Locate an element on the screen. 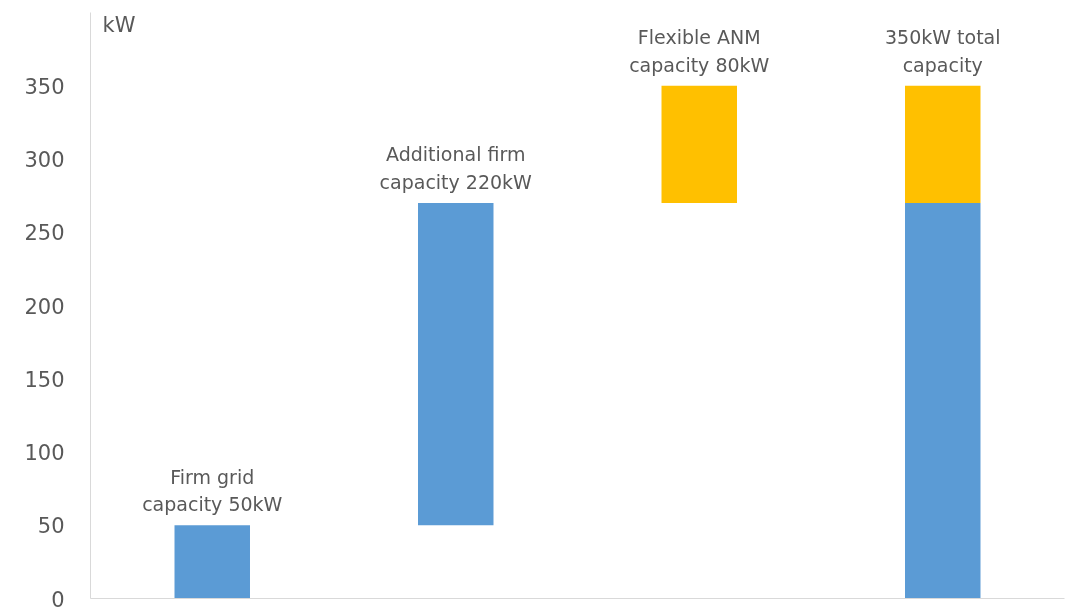 This screenshot has height=615, width=1074. y-tick-label: 100 is located at coordinates (44, 453).